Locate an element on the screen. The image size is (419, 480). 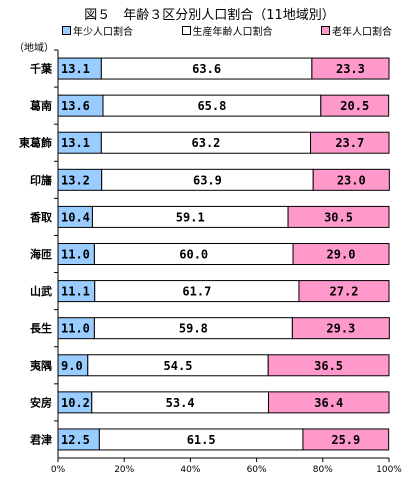
data-label: 63.2 is located at coordinates (206, 143).